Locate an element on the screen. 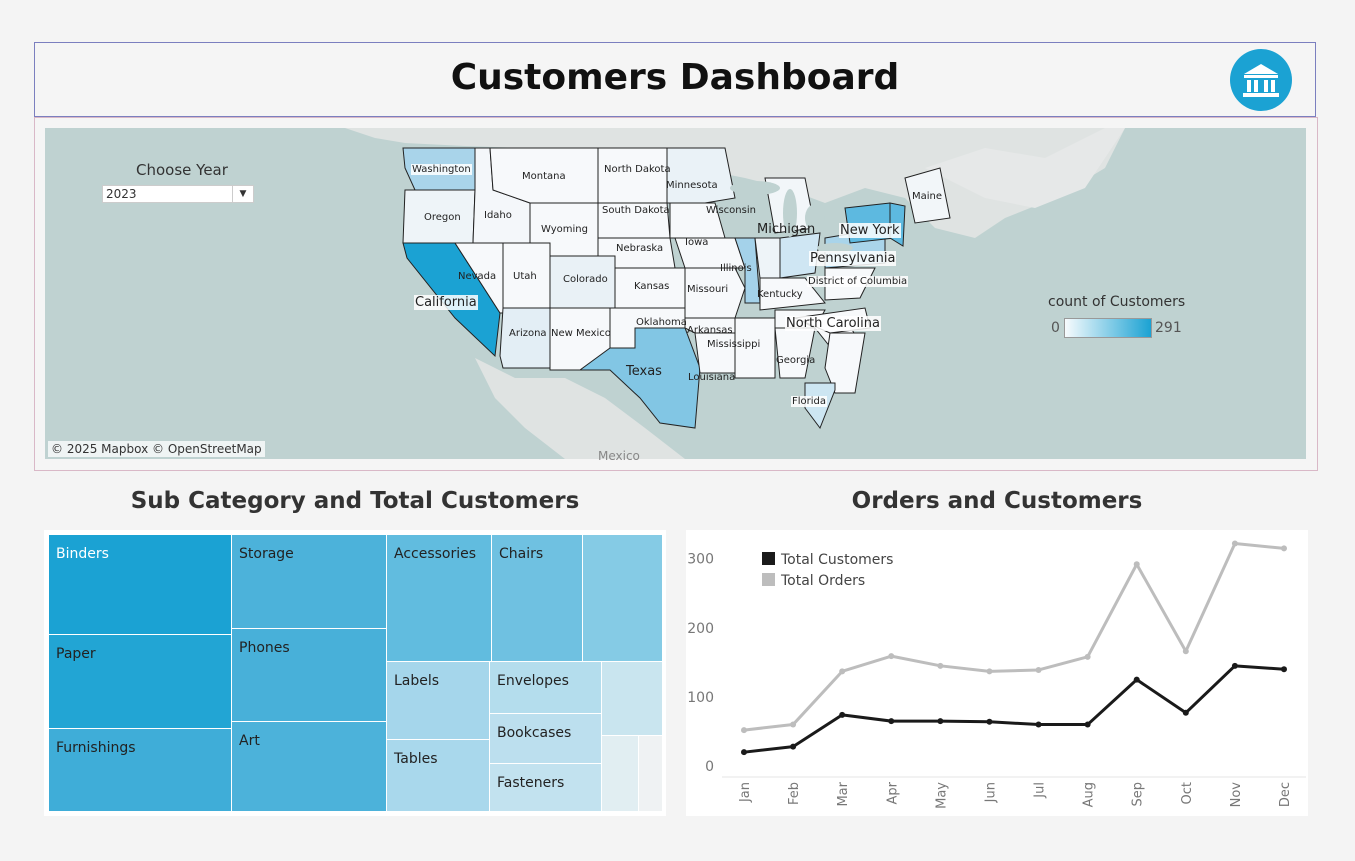 This screenshot has height=861, width=1355. tile-label: Chairs is located at coordinates (521, 554).